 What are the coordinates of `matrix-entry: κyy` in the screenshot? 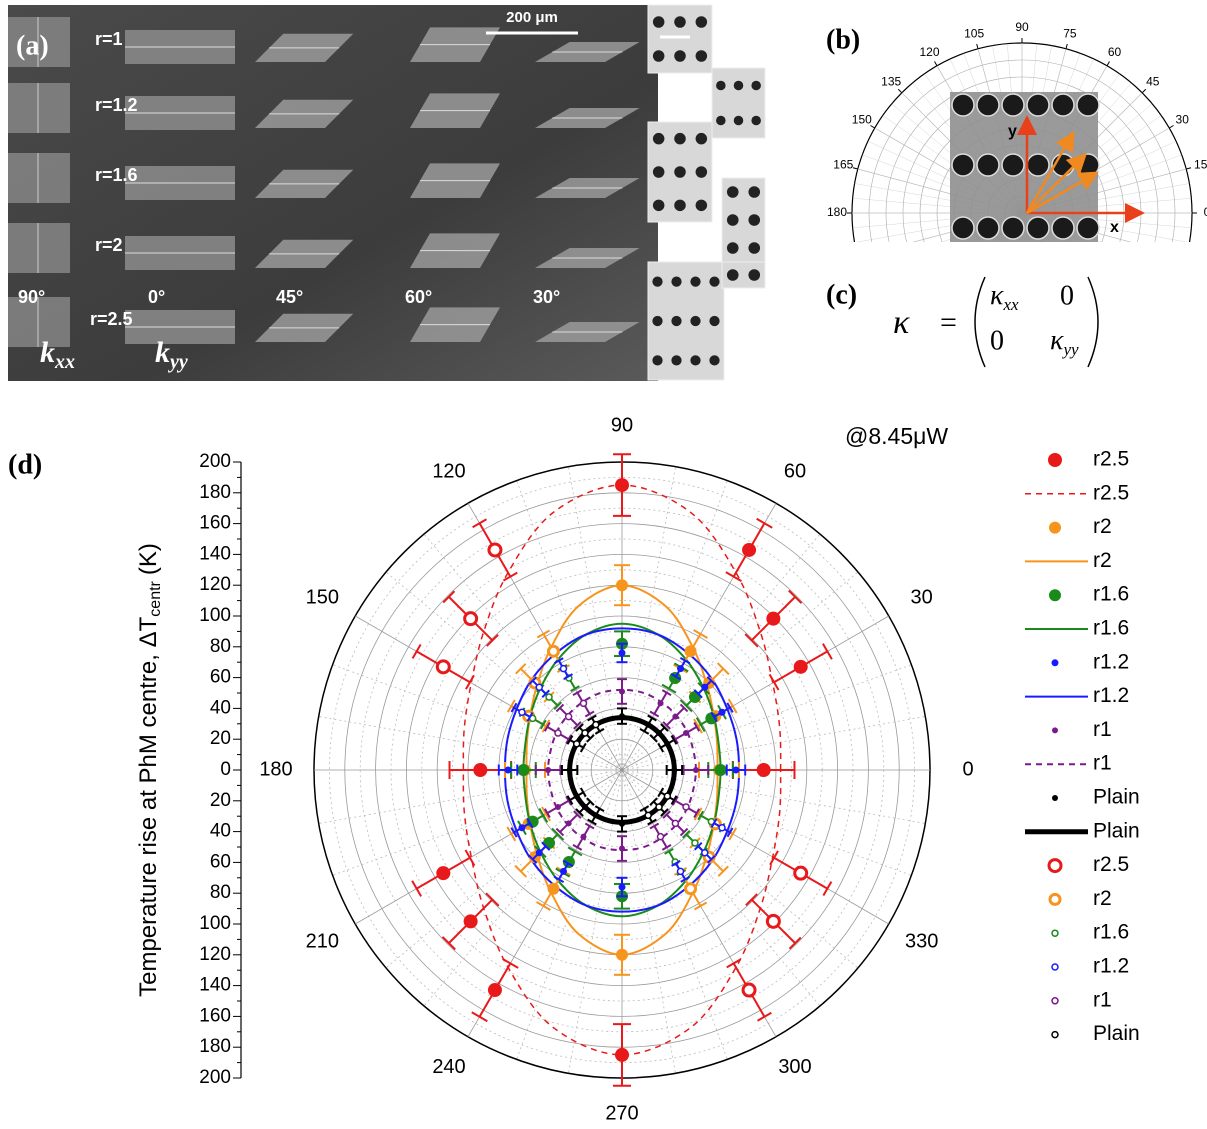 It's located at (1064, 341).